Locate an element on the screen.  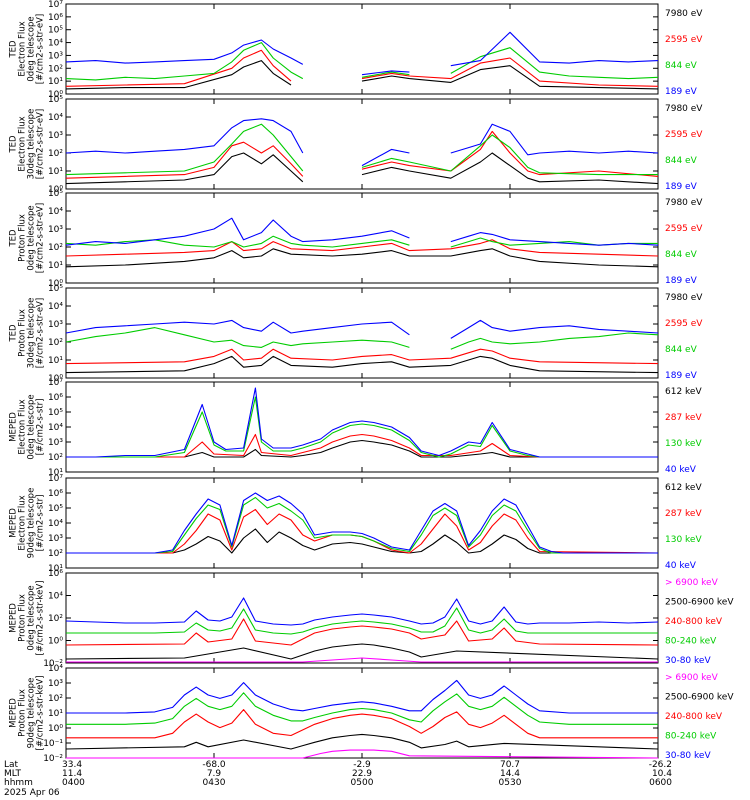
legend-entry: 189 eV is located at coordinates (681, 187).